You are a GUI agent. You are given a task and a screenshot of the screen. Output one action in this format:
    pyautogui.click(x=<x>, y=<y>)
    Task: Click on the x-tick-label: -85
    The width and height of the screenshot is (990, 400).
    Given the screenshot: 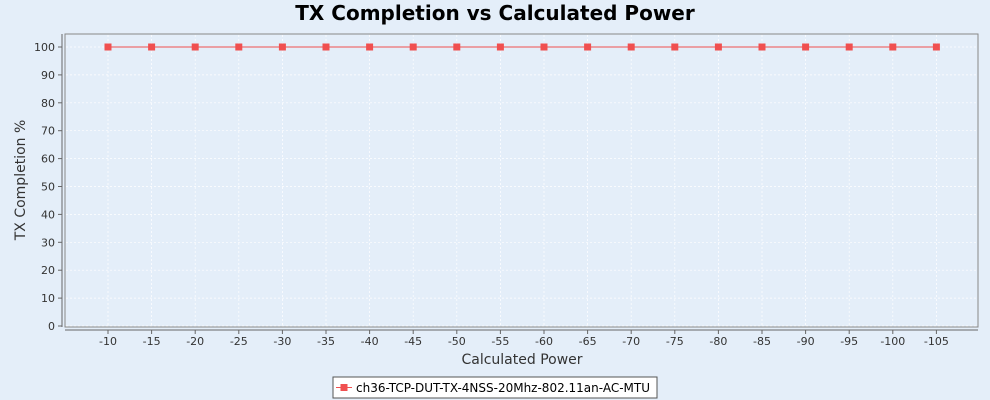 What is the action you would take?
    pyautogui.click(x=762, y=341)
    